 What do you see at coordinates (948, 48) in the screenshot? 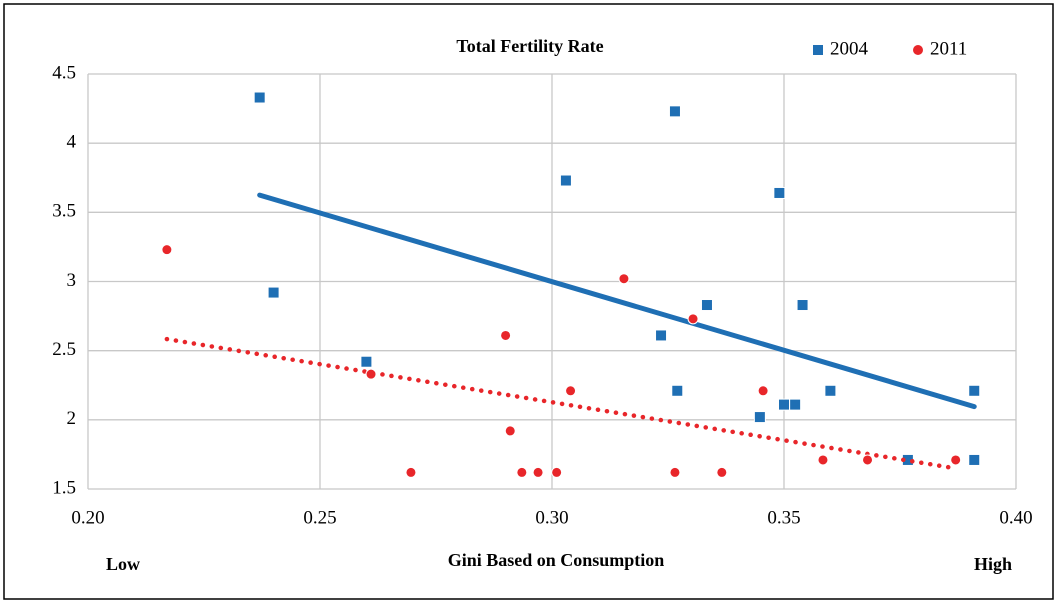
I see `legend-label: 2011` at bounding box center [948, 48].